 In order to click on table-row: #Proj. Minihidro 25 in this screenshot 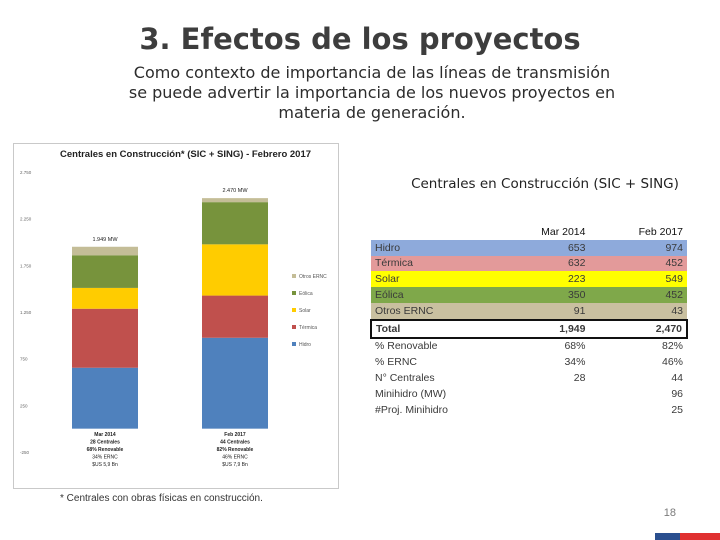, I will do `click(529, 409)`.